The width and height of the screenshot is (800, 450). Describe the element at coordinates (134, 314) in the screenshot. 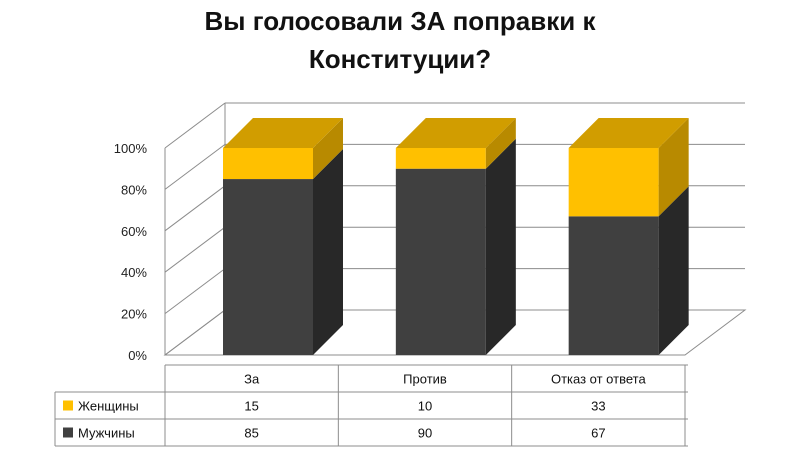

I see `y-tick-label: 20%` at that location.